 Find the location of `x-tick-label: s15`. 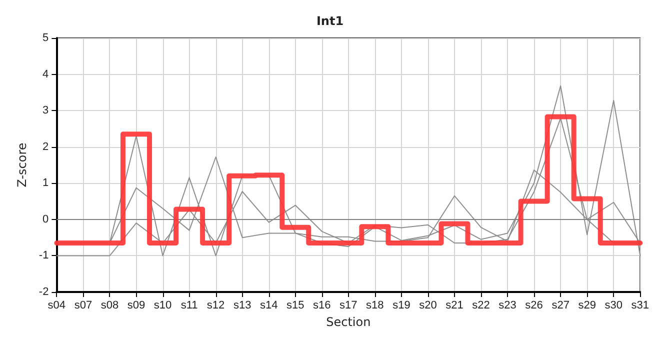

x-tick-label: s15 is located at coordinates (295, 306).